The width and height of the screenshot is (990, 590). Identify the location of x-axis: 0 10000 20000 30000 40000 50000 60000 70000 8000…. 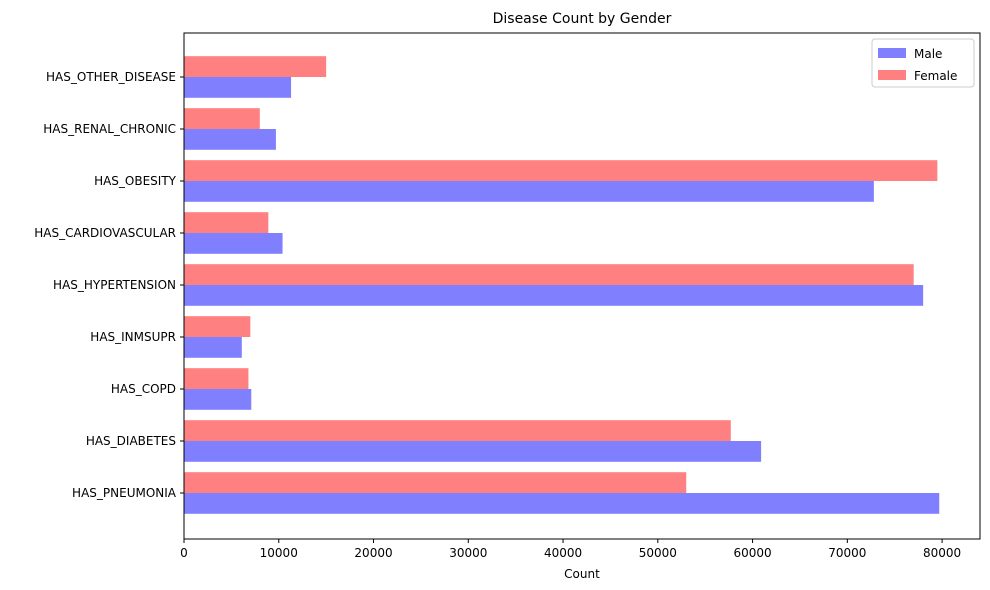
(570, 549).